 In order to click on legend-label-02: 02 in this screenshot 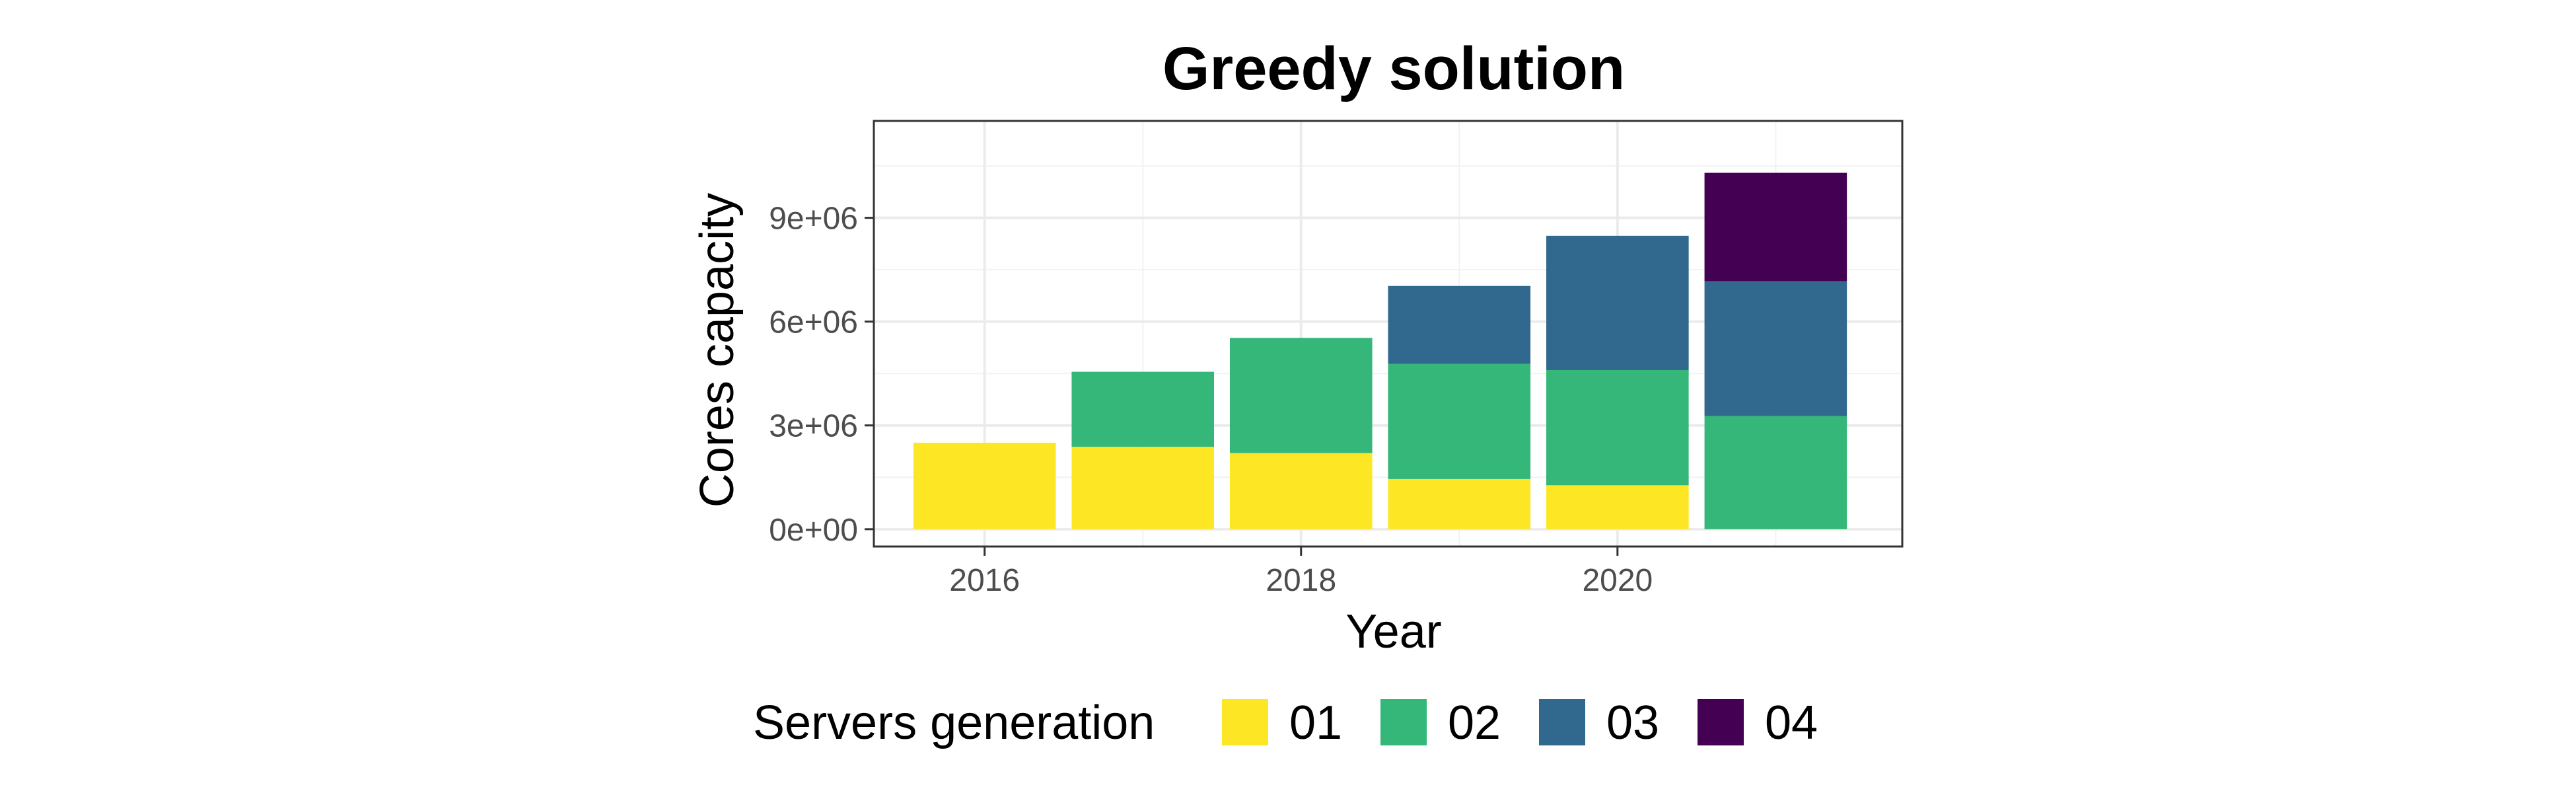, I will do `click(1474, 723)`.